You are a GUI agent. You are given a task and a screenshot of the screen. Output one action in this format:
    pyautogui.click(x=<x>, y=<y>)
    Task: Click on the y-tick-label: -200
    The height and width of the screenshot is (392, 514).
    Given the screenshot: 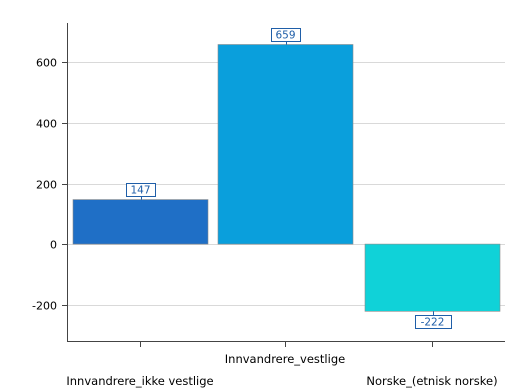 What is the action you would take?
    pyautogui.click(x=44, y=306)
    